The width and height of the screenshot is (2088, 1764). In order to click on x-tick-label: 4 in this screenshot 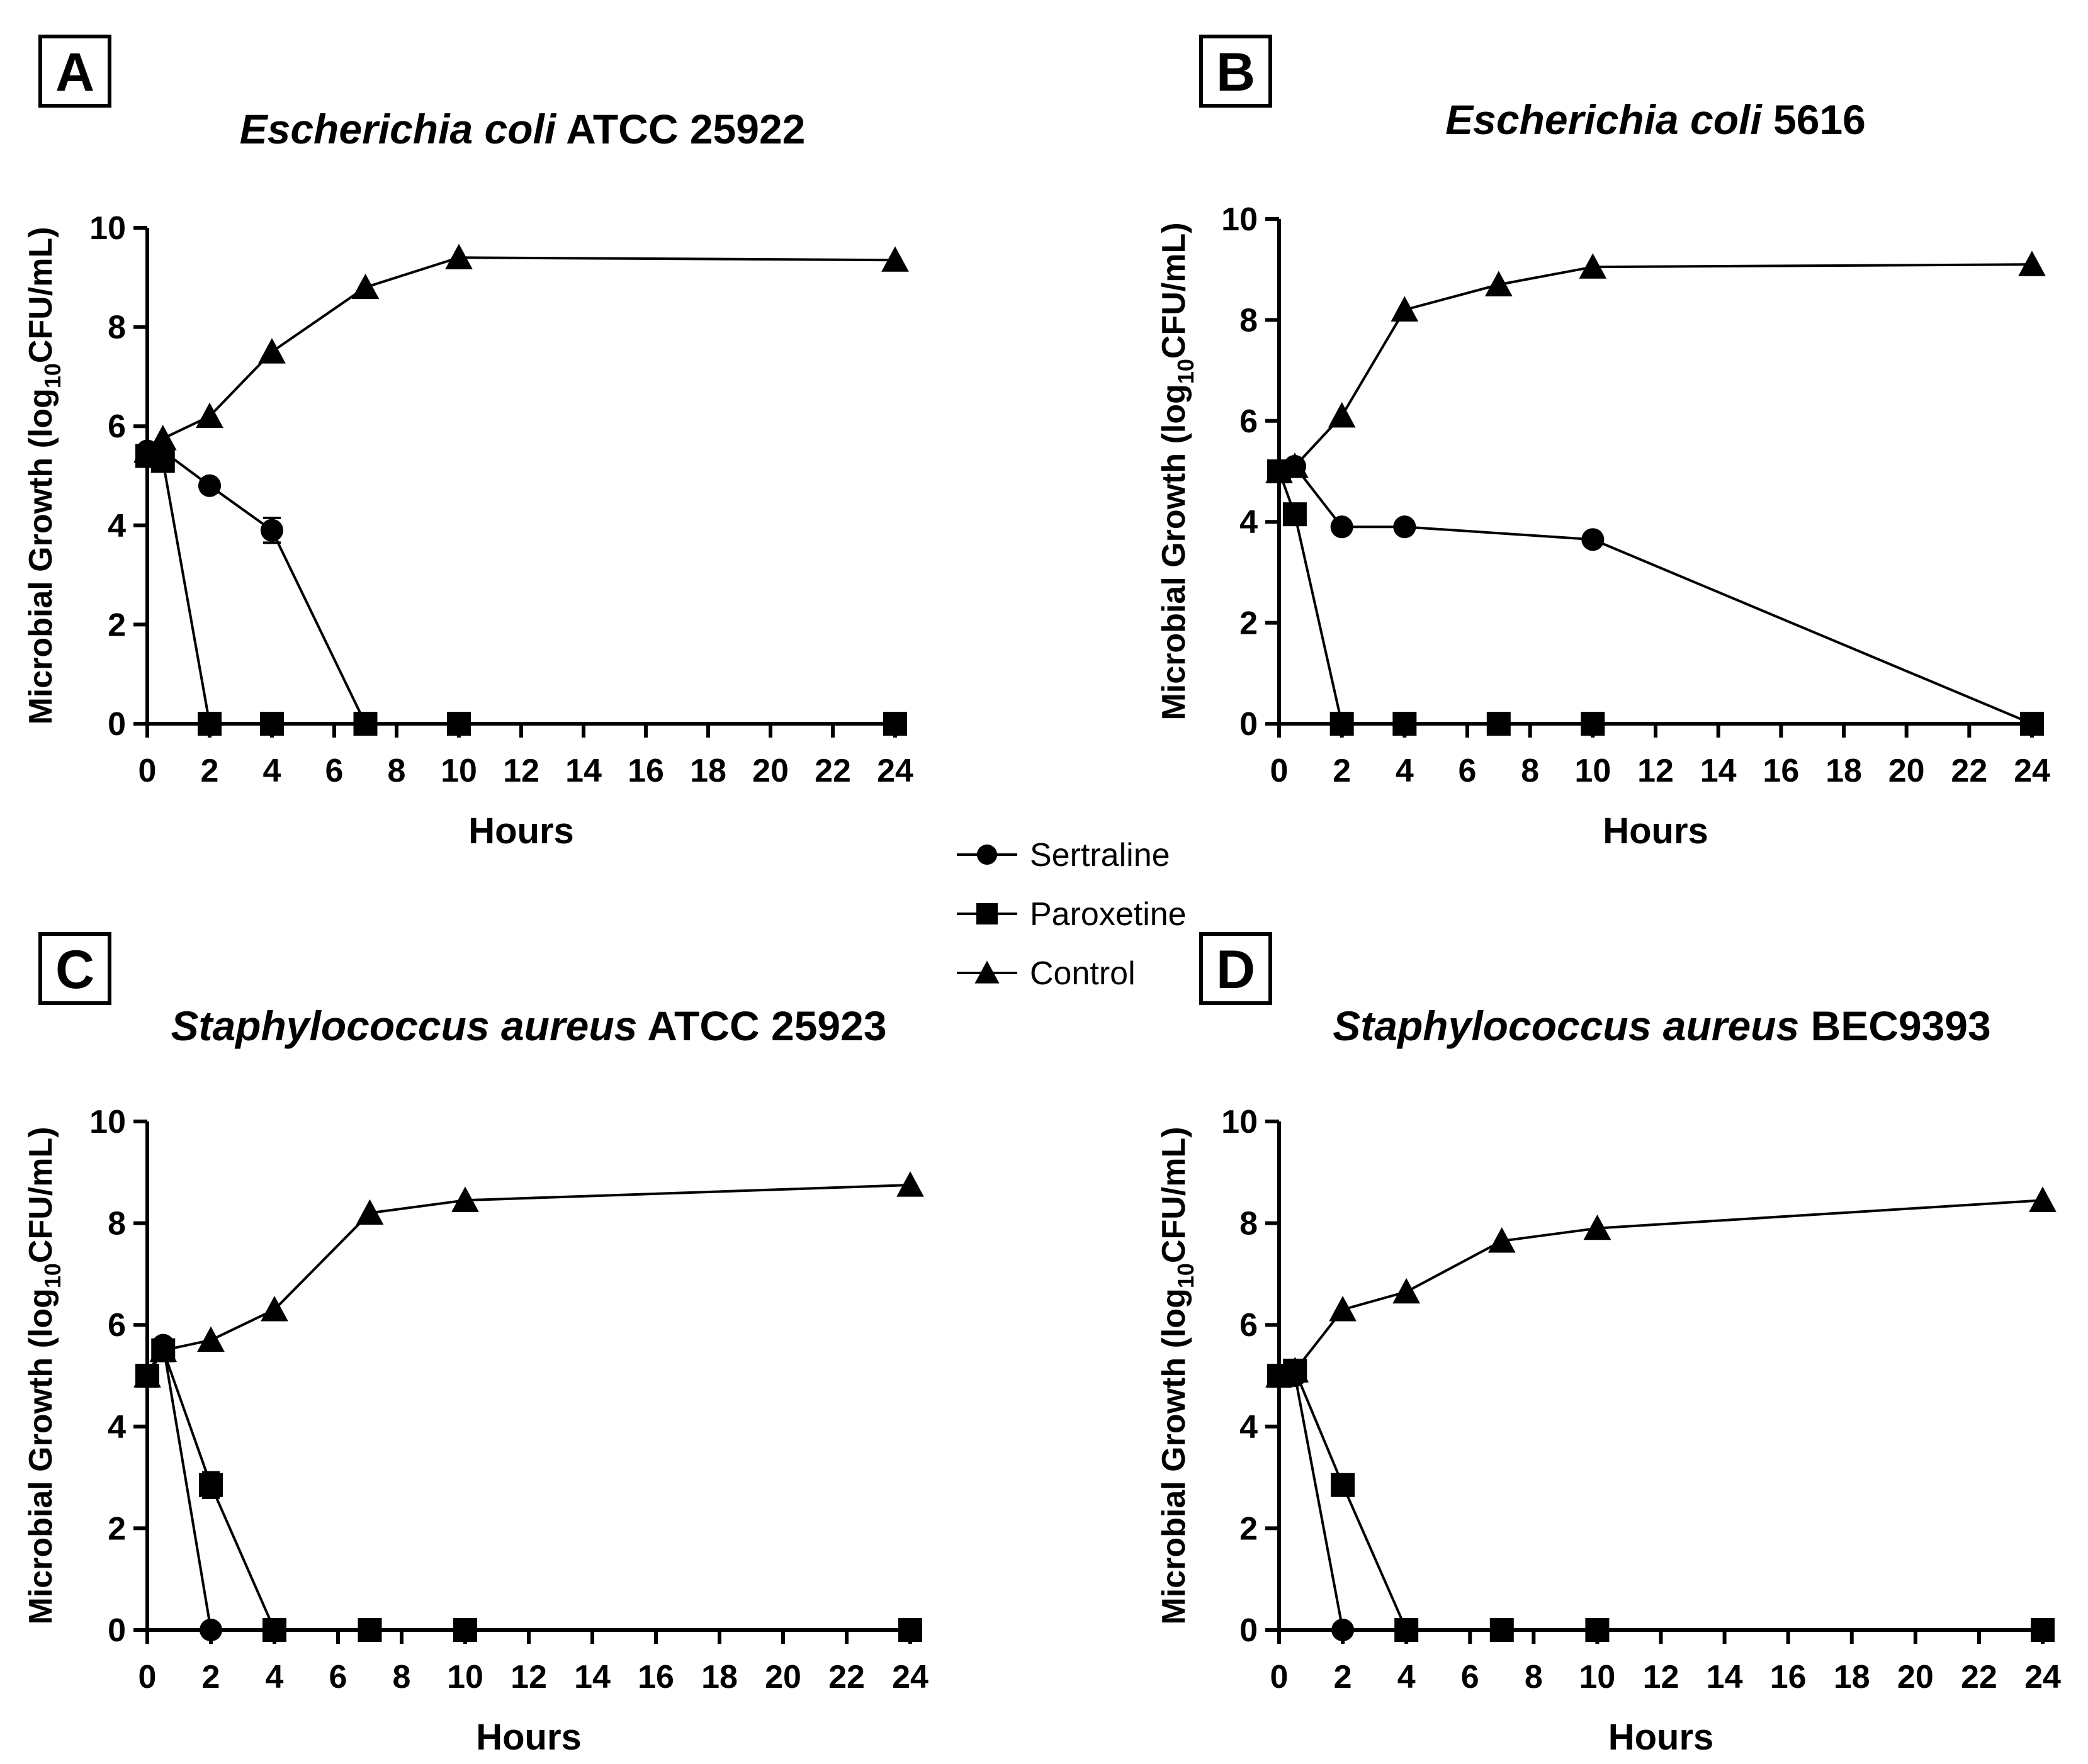, I will do `click(275, 1677)`.